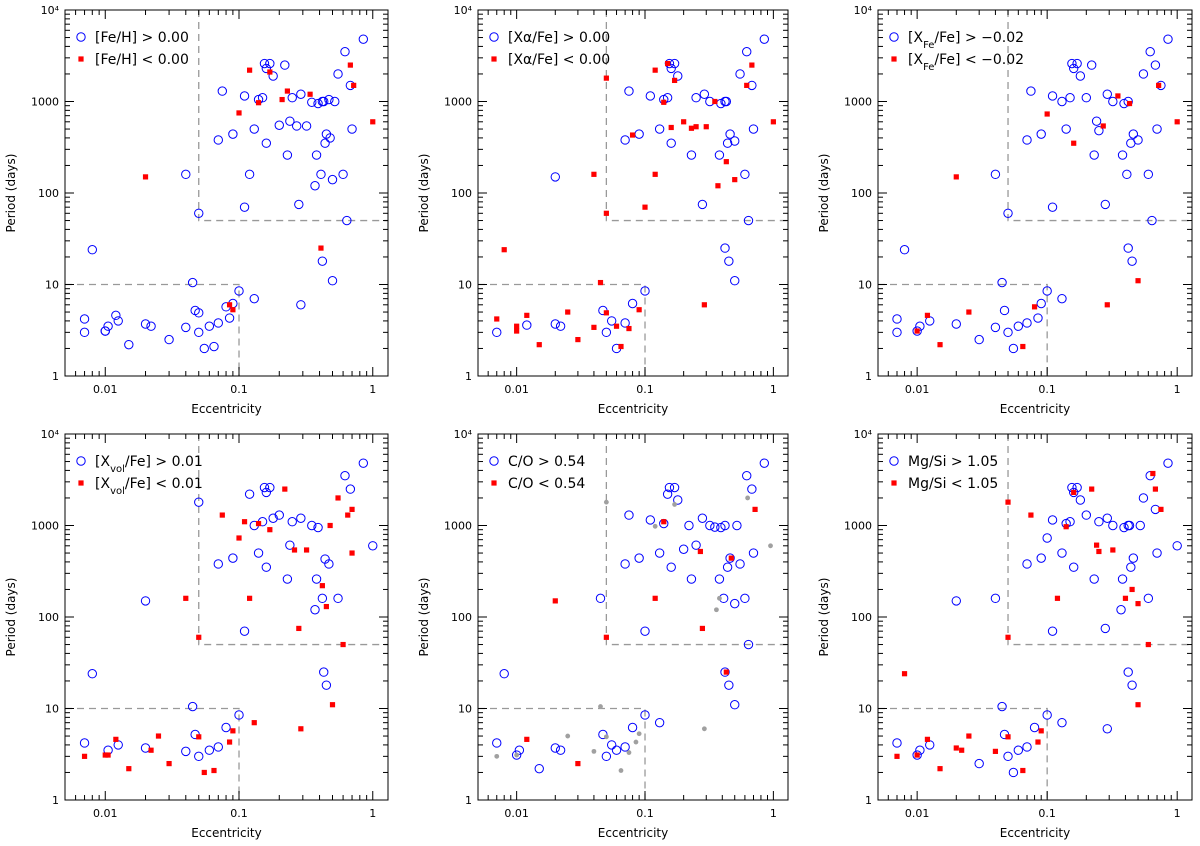  What do you see at coordinates (894, 37) in the screenshot?
I see `legend-marker-open-circle` at bounding box center [894, 37].